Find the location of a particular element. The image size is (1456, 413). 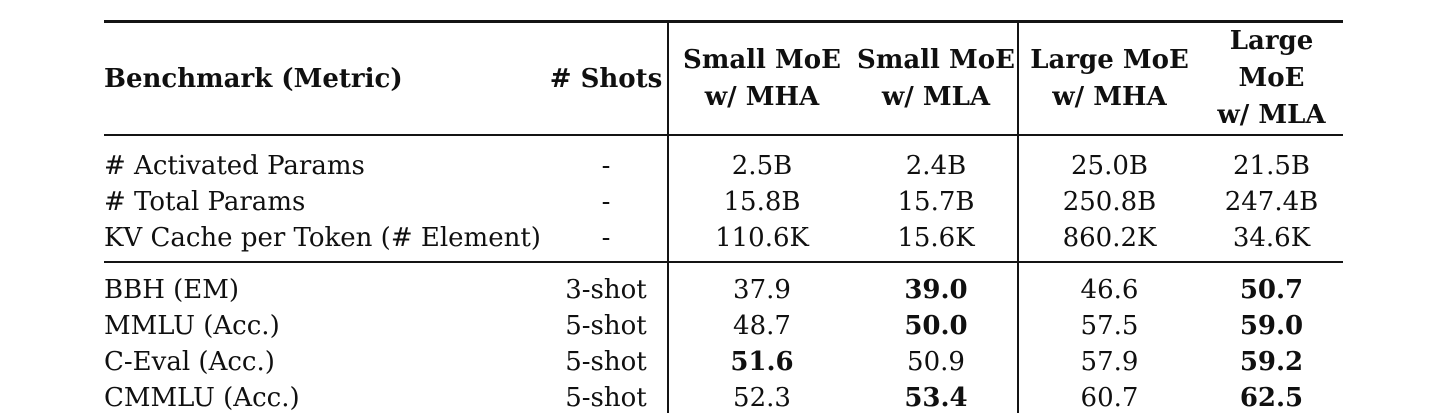

column-header-shots: # Shots is located at coordinates (607, 78).